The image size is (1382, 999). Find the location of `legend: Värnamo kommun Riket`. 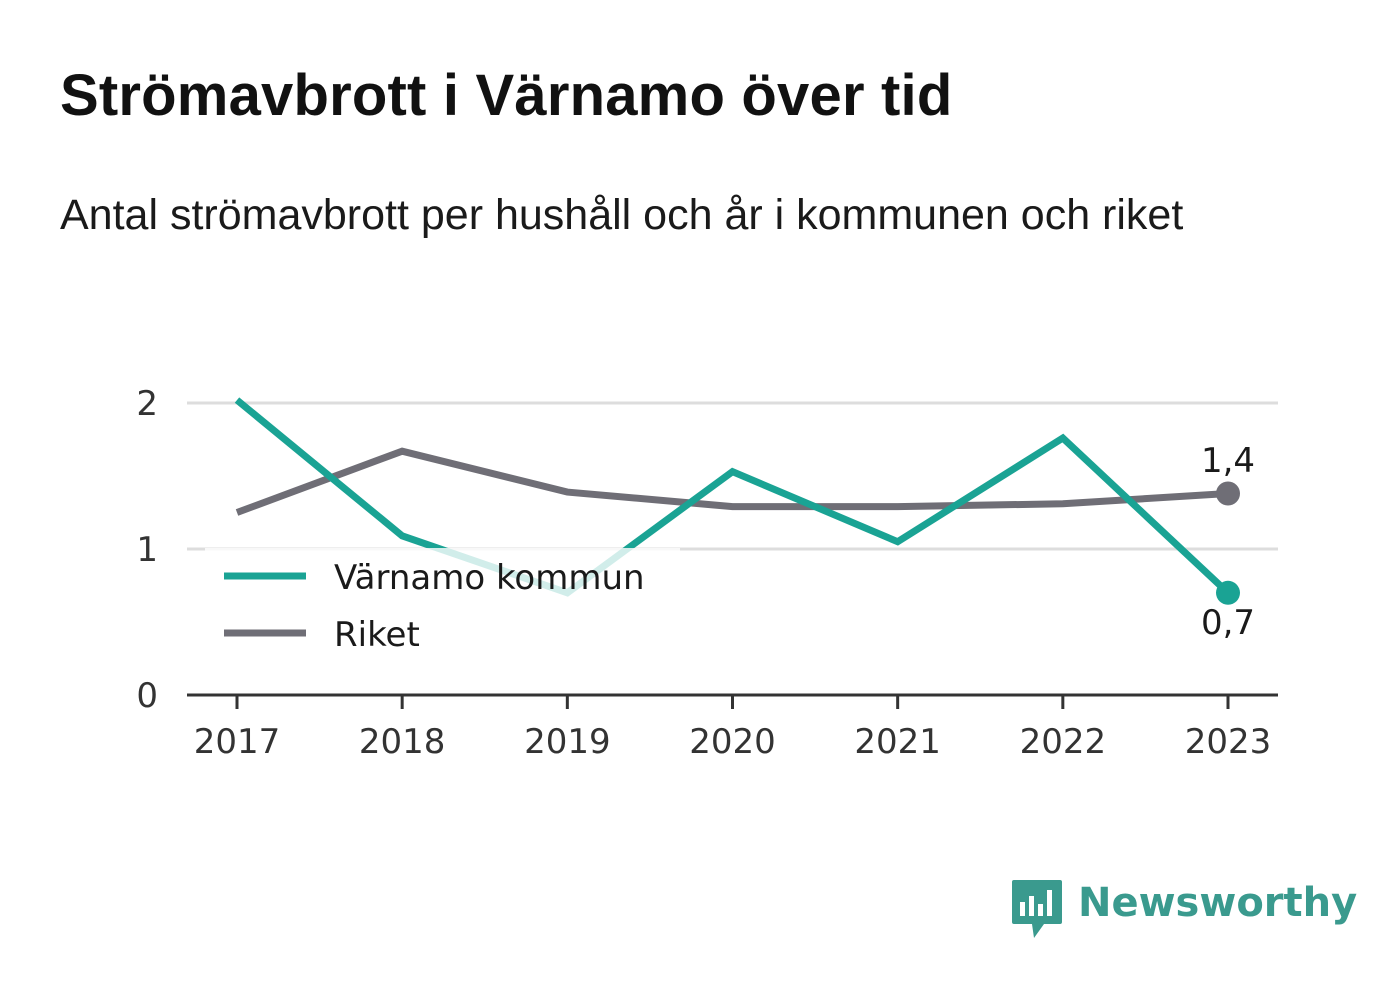

legend: Värnamo kommun Riket is located at coordinates (442, 607).